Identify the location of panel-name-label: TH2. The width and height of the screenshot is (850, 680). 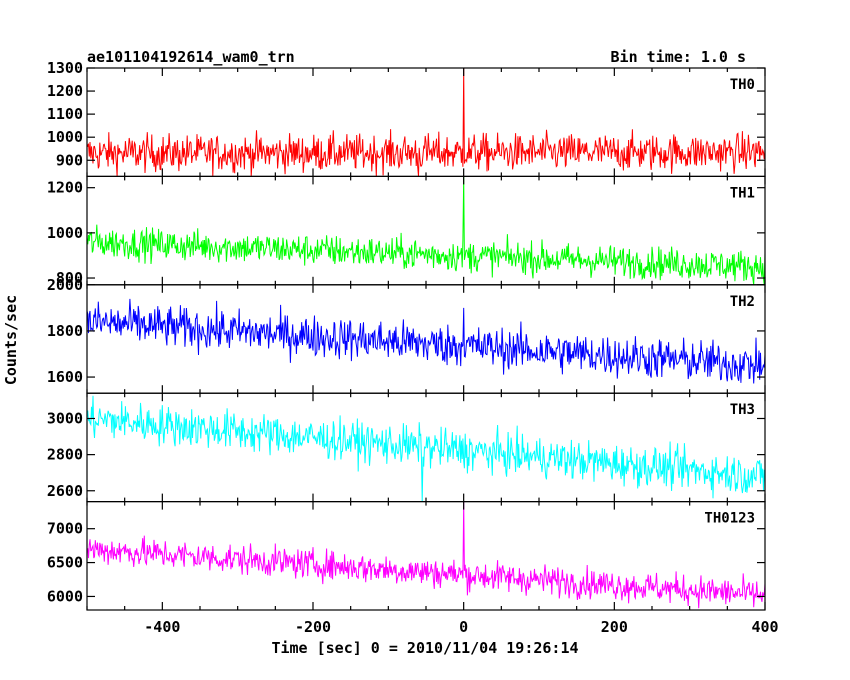
(742, 302).